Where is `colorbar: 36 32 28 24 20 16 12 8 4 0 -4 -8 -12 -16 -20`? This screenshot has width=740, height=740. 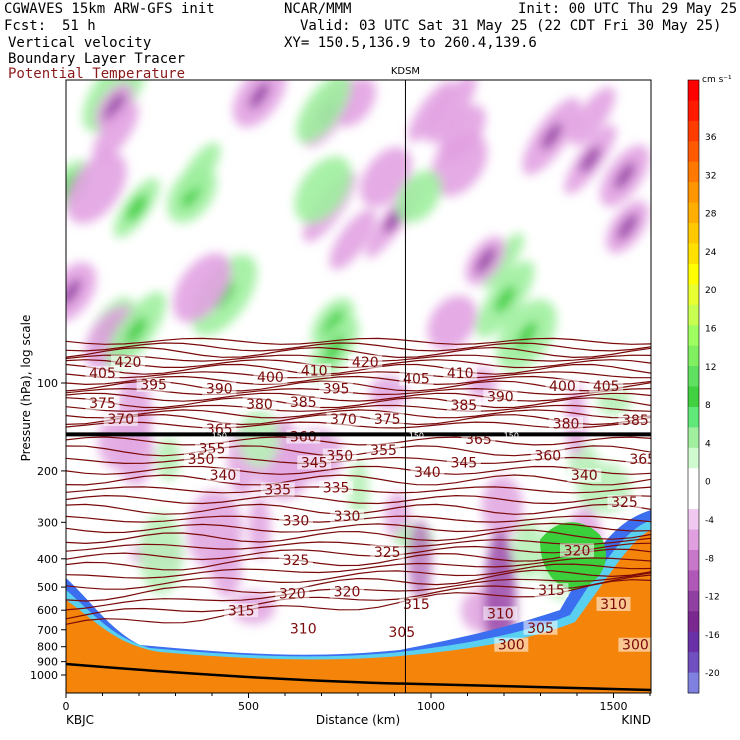 colorbar: 36 32 28 24 20 16 12 8 4 0 -4 -8 -12 -16 -20 is located at coordinates (703, 386).